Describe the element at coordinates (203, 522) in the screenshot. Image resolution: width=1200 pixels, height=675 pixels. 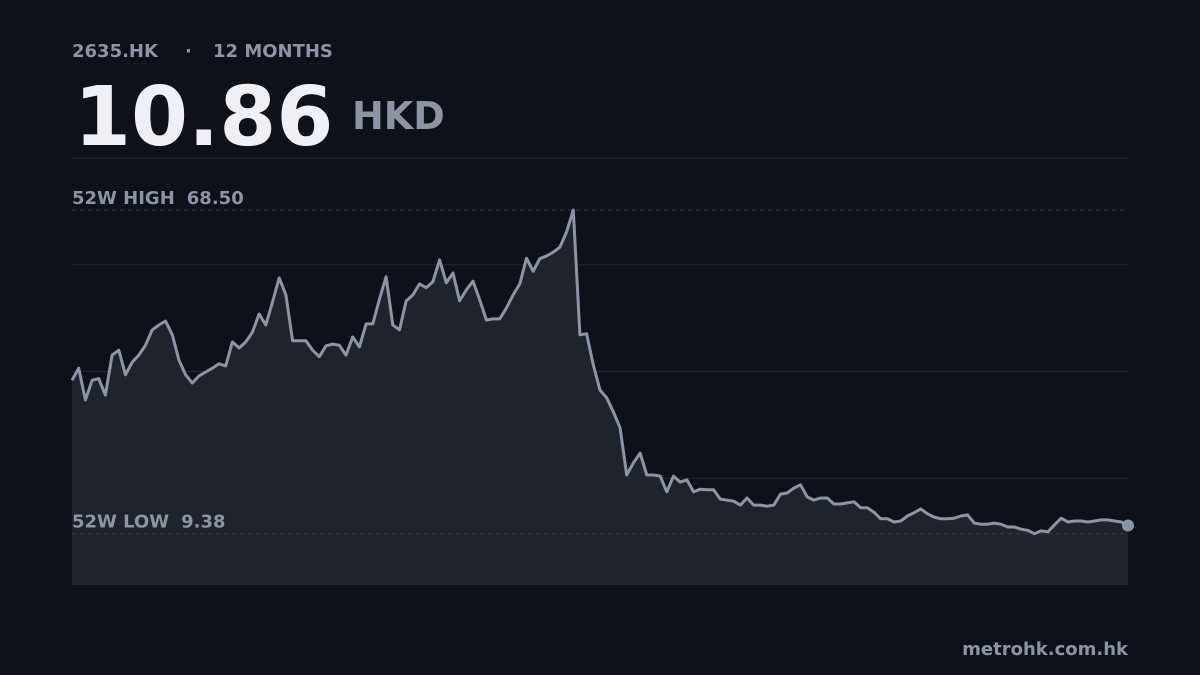
I see `reference-value: 9.38` at that location.